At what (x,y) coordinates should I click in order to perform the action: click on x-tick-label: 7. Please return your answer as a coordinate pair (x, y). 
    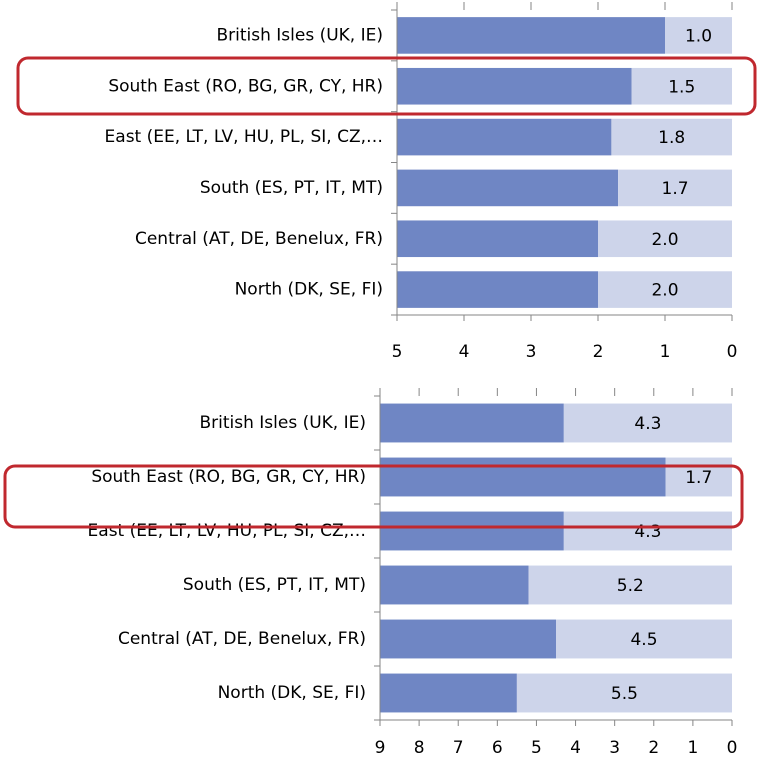
    Looking at the image, I should click on (458, 748).